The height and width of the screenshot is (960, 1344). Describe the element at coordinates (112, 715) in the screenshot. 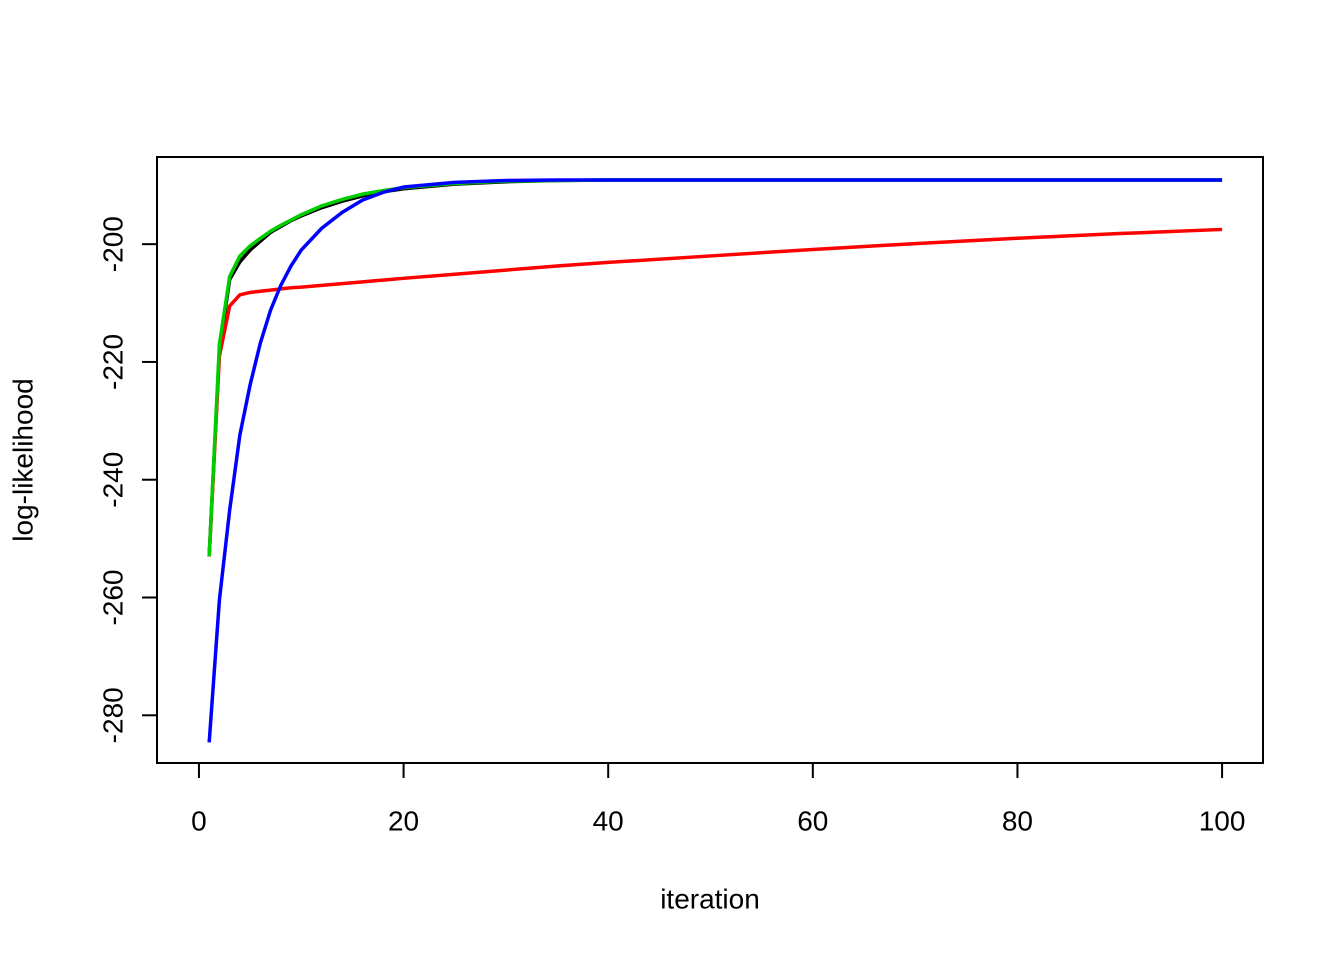

I see `y-tick-label: -280` at that location.